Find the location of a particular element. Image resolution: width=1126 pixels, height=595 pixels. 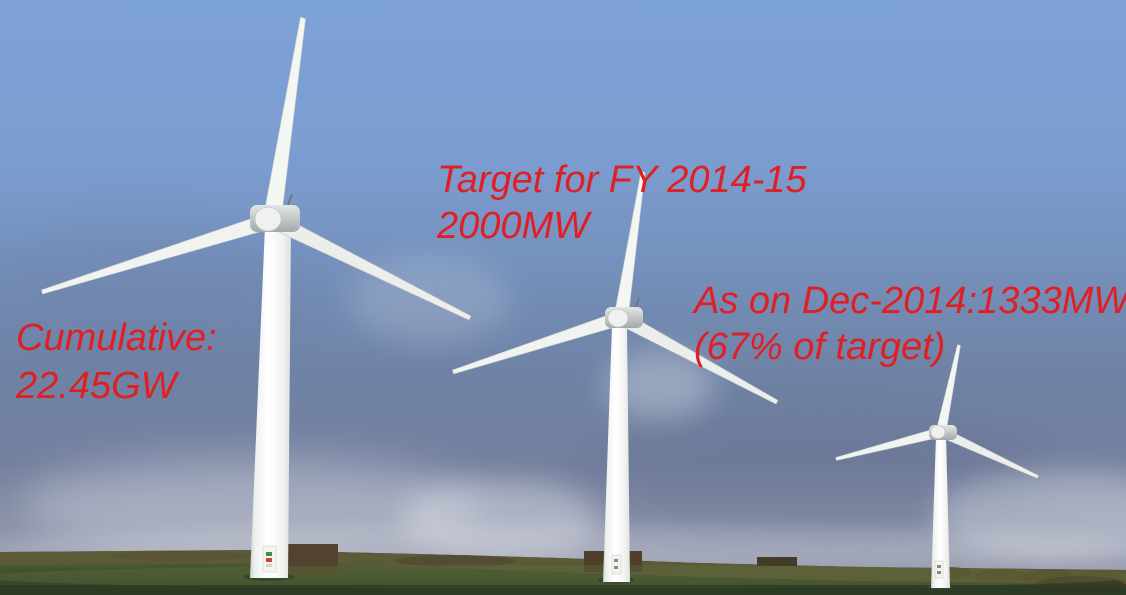

annotation-cumulative-capacity: Cumulative: 22.45GW is located at coordinates (116, 362).